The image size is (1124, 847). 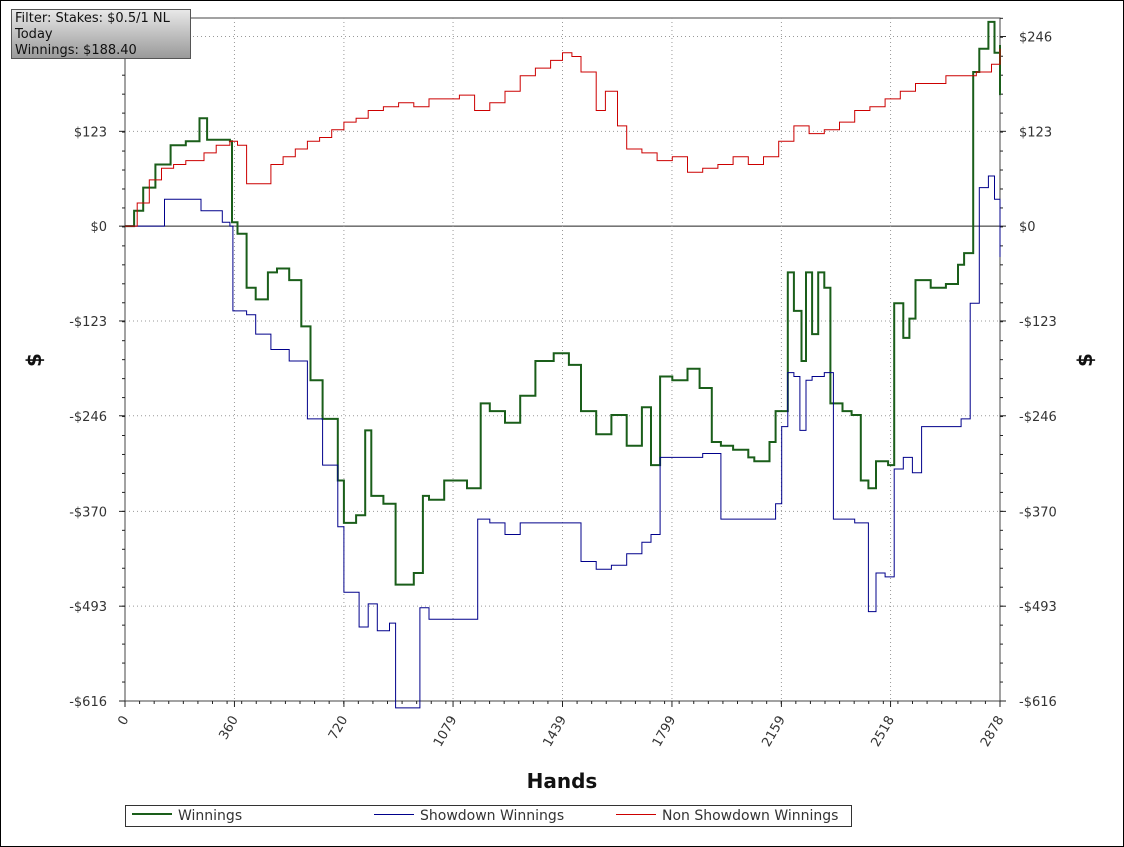 I want to click on y-tick-label-right: $246, so click(x=1035, y=38).